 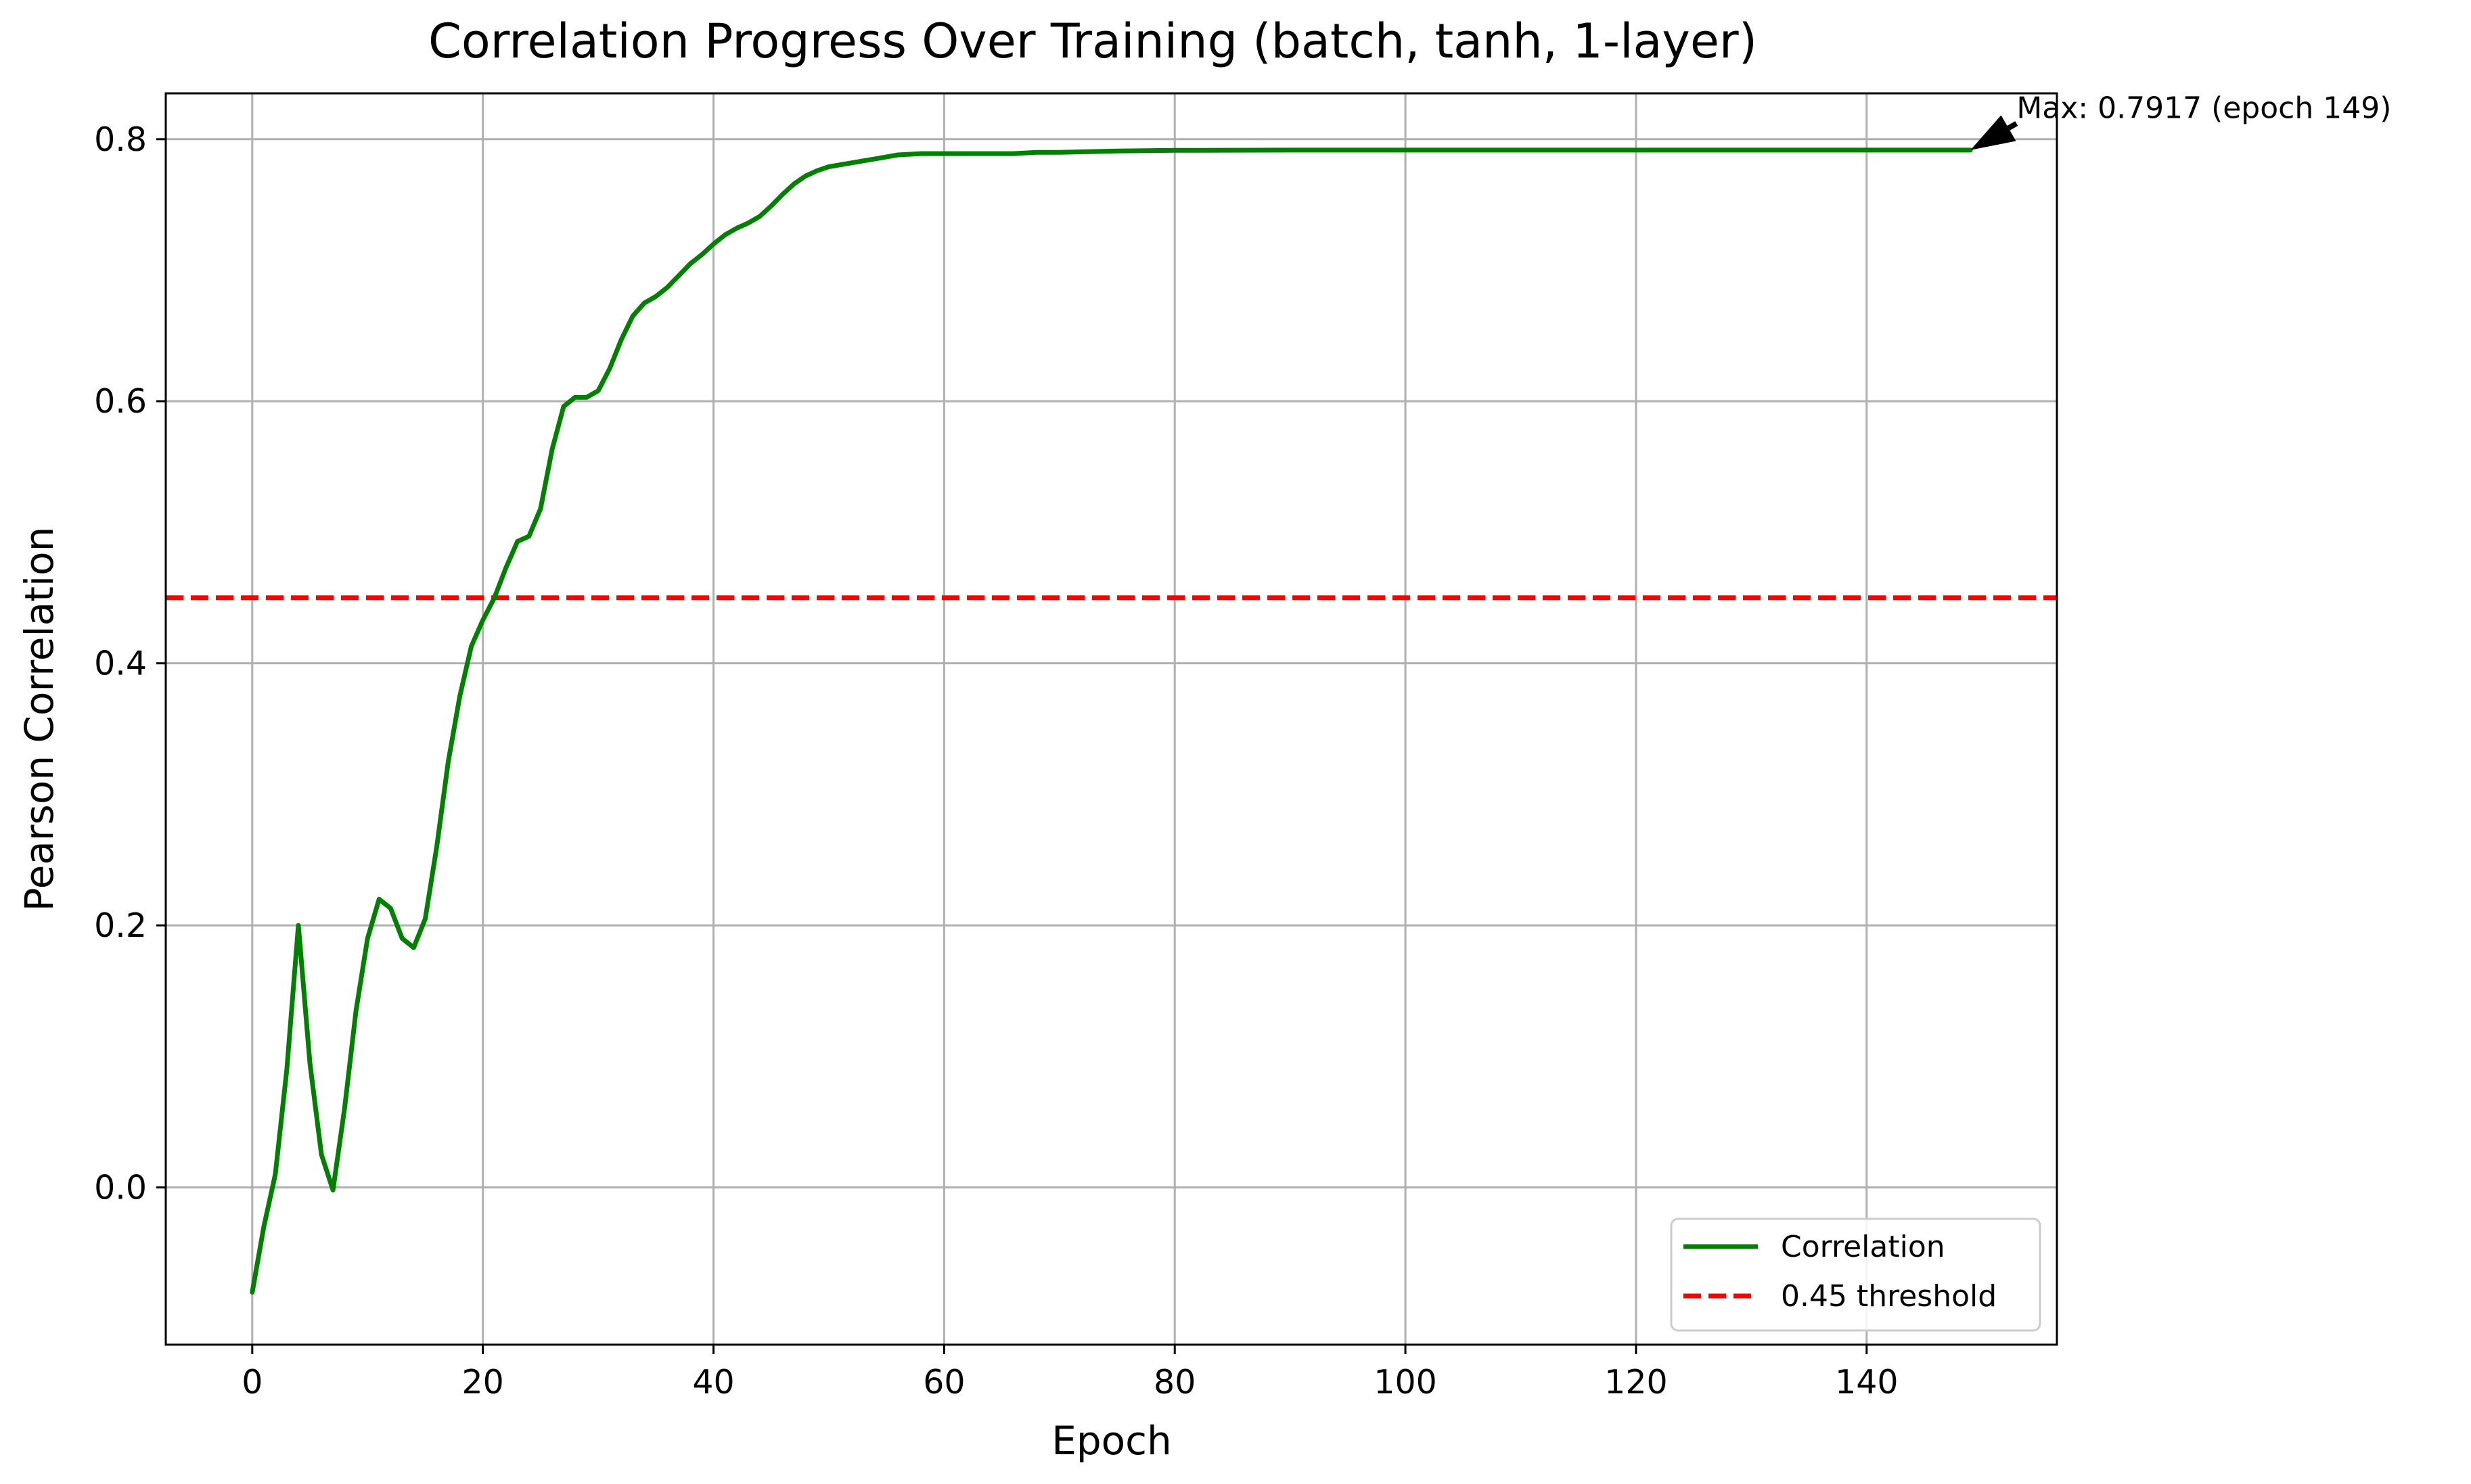 What do you see at coordinates (1636, 1382) in the screenshot?
I see `x-tick-label: 120` at bounding box center [1636, 1382].